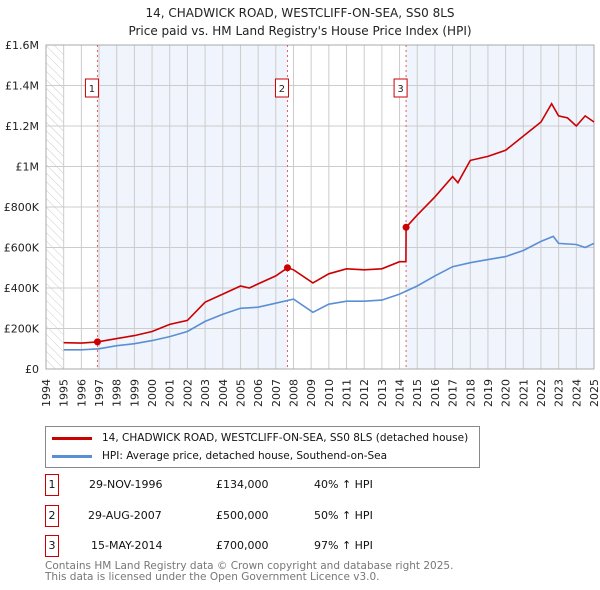 This screenshot has height=590, width=600. I want to click on x-tick-label: 2014, so click(400, 393).